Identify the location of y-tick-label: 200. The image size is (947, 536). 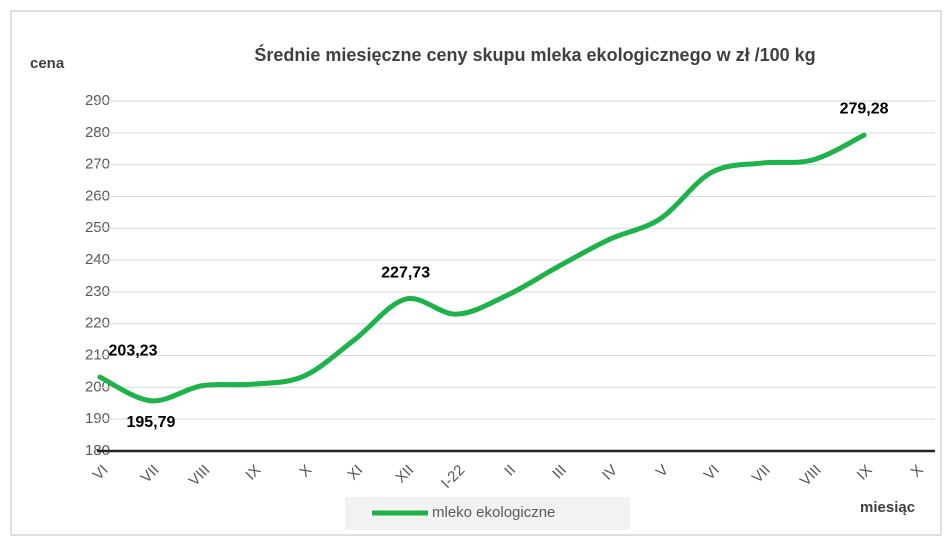
(97, 386).